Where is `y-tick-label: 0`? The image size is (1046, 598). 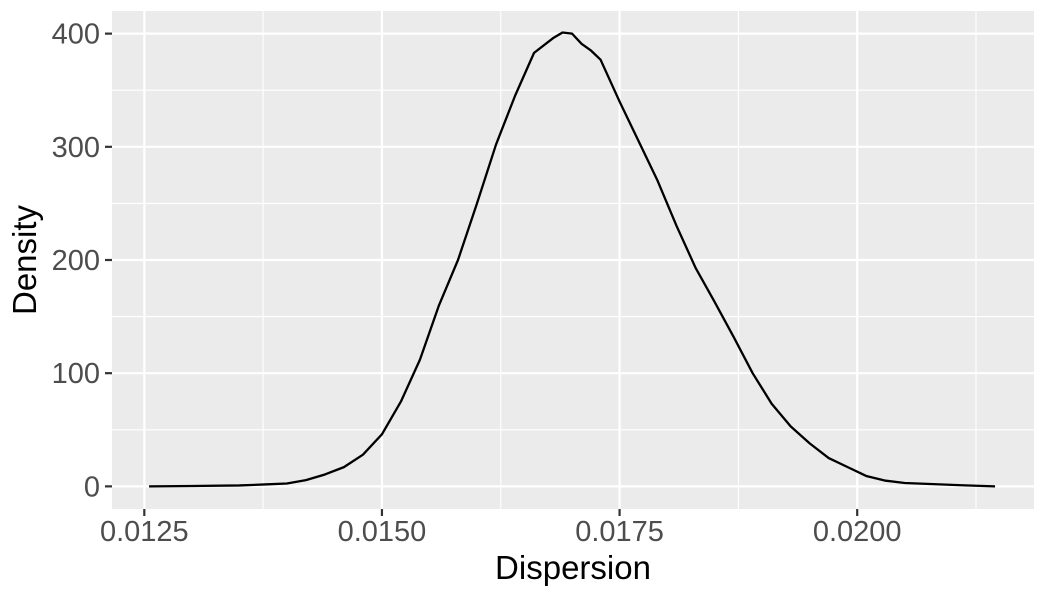
y-tick-label: 0 is located at coordinates (92, 487).